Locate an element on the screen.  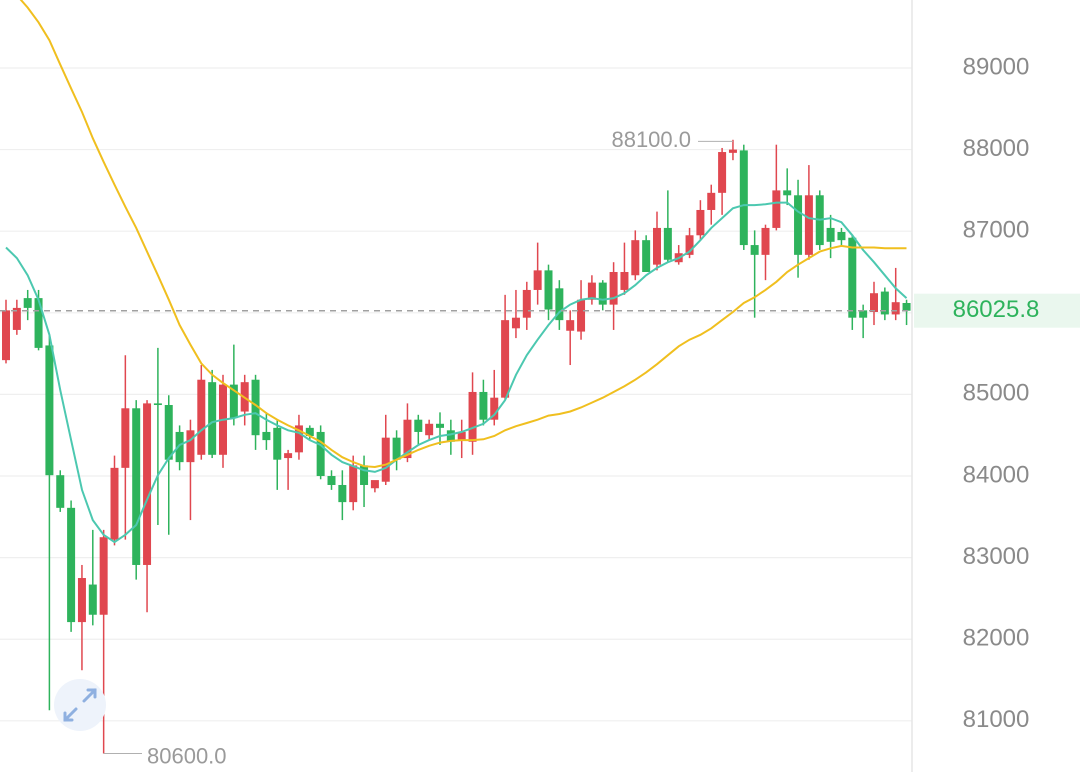
expand-icon-glyph is located at coordinates (80, 705).